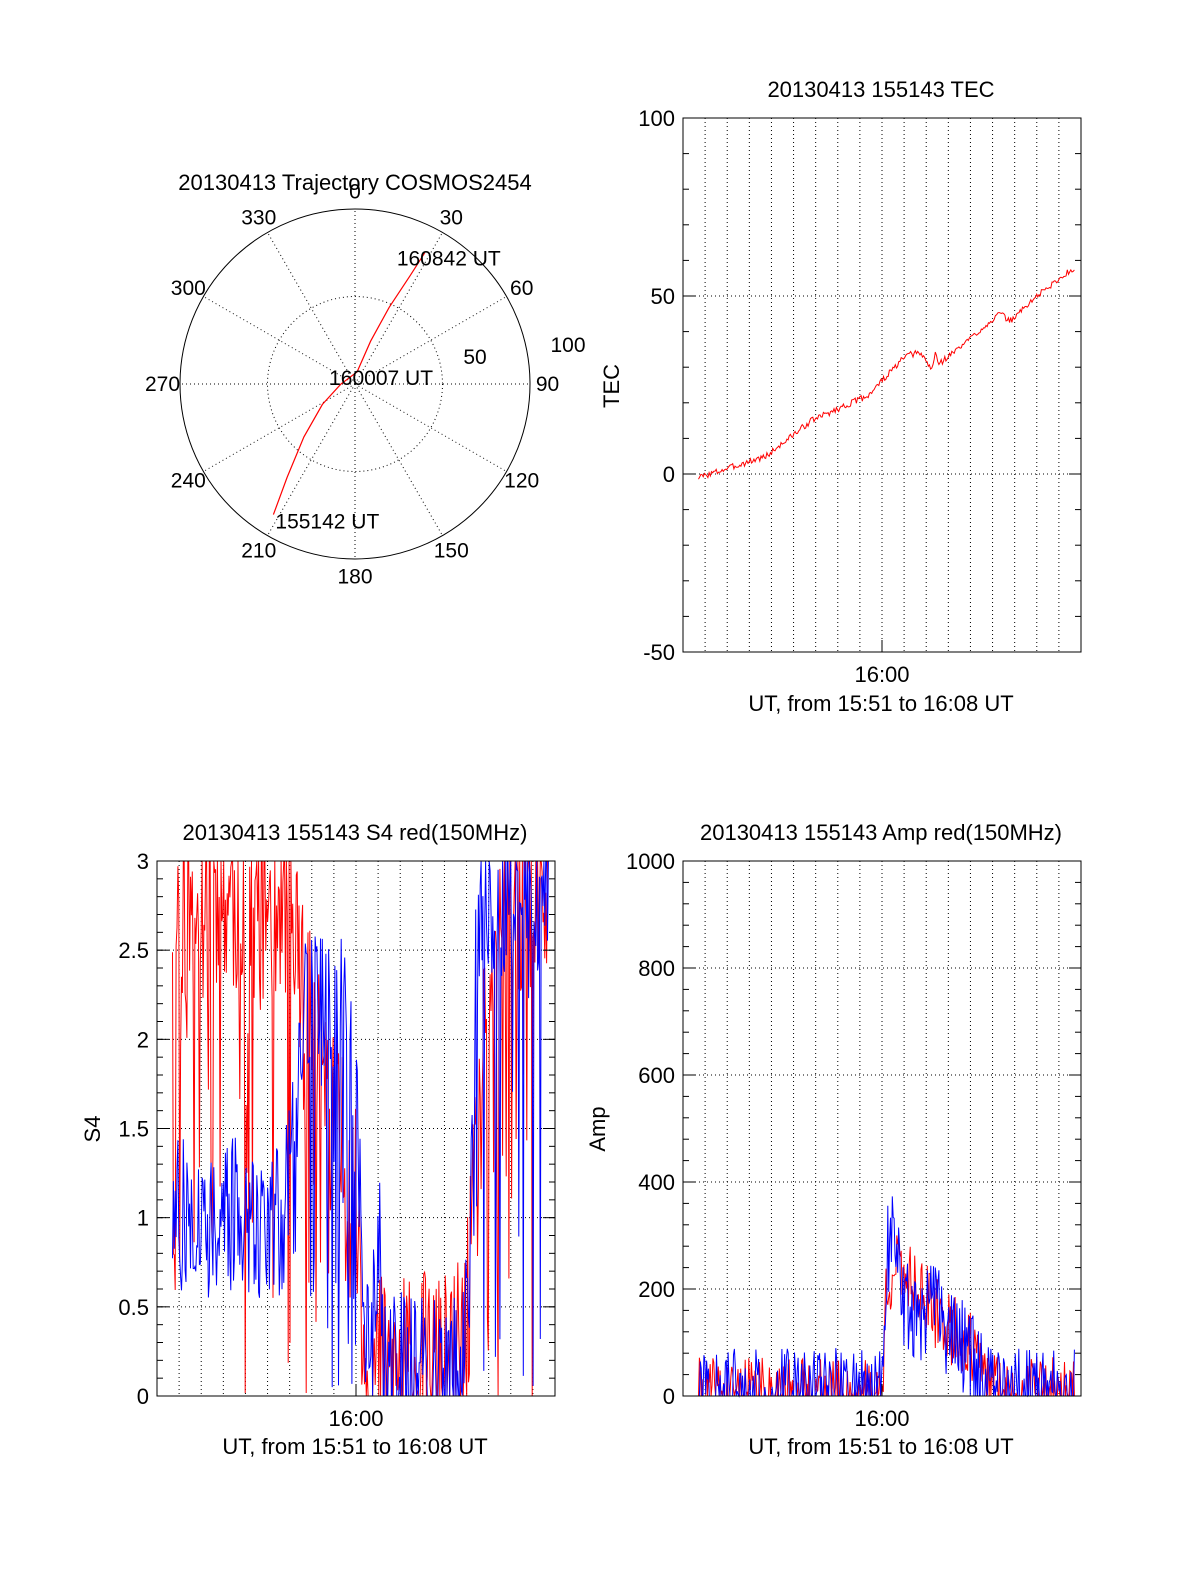 This screenshot has height=1575, width=1200. I want to click on polar-grid, so click(355, 384).